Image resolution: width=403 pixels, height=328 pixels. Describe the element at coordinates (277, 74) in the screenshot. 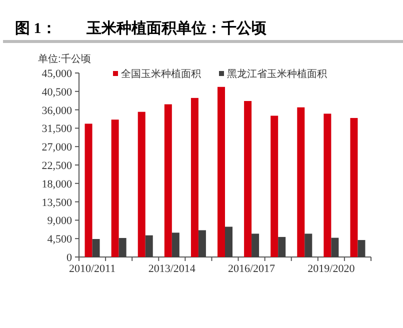

I see `legend-label: 黑龙江省玉米种植面积` at that location.